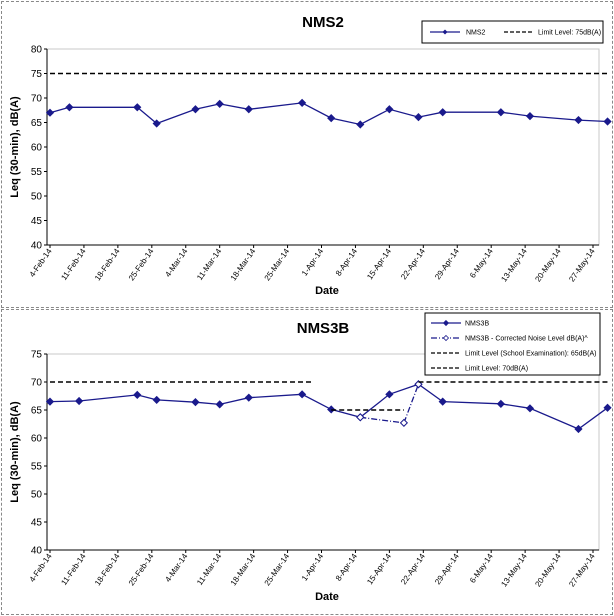 This screenshot has width=614, height=616. What do you see at coordinates (477, 324) in the screenshot?
I see `legend-label: NMS3B` at bounding box center [477, 324].